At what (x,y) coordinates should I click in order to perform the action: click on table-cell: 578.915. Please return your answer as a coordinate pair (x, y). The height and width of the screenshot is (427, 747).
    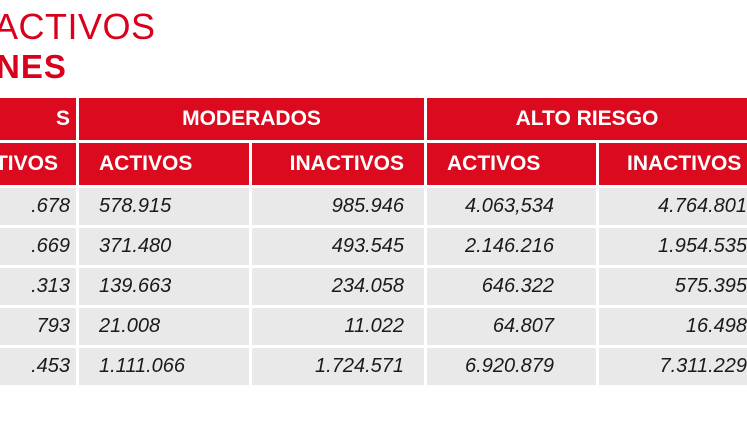
    Looking at the image, I should click on (164, 206).